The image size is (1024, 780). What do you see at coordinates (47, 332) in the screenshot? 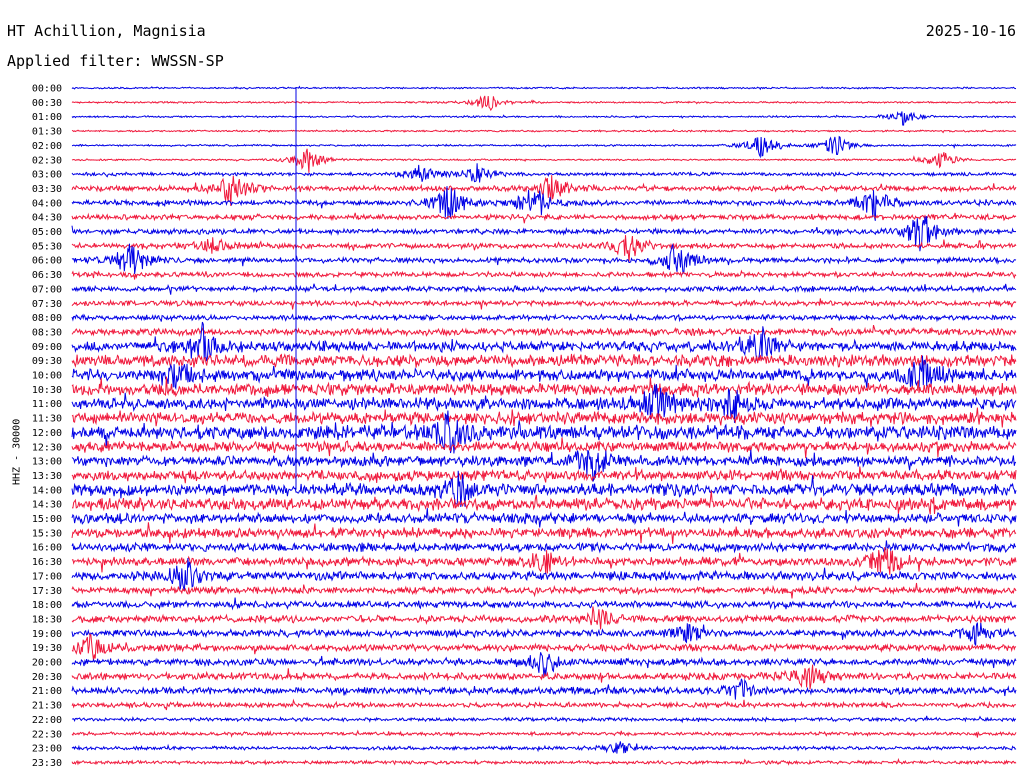
I see `row-time-label: 08:30` at bounding box center [47, 332].